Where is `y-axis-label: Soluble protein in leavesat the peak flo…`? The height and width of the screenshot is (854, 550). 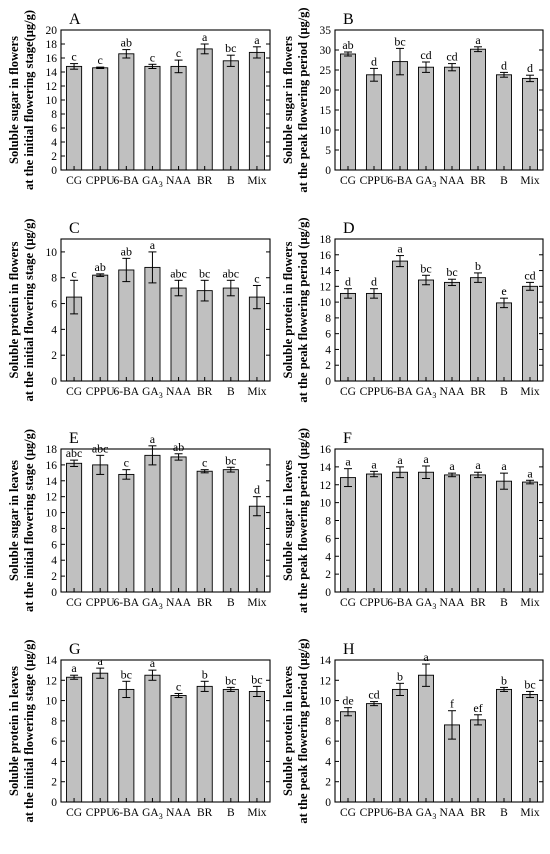 y-axis-label: Soluble protein in leavesat the peak flo… is located at coordinates (295, 730).